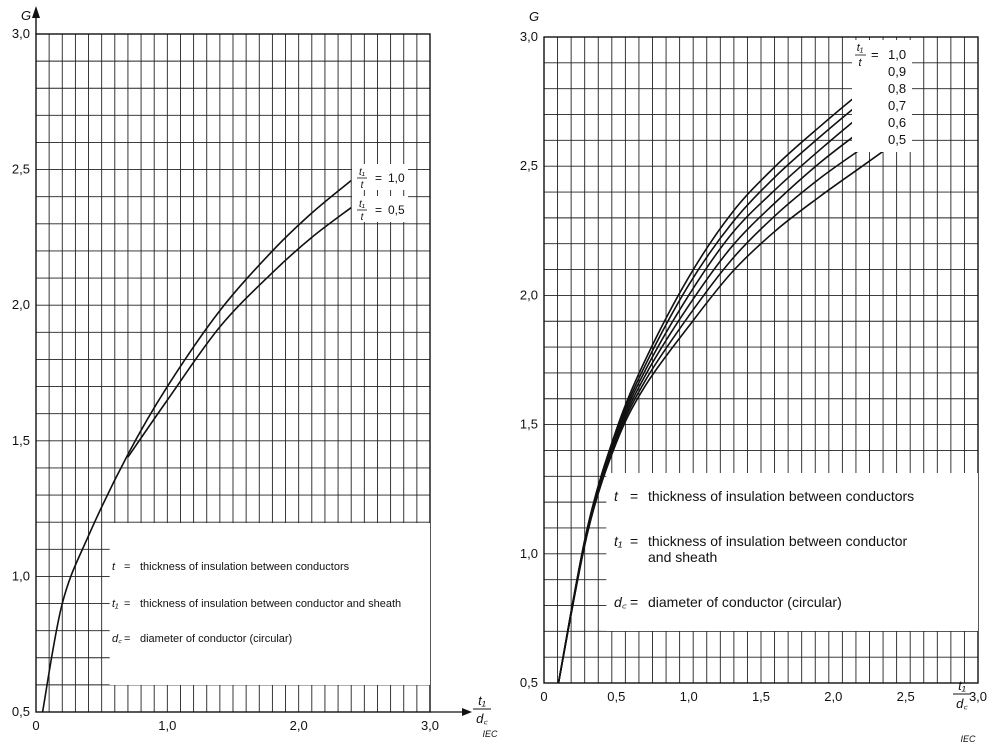 The image size is (1000, 744). I want to click on series-name-label: 0,7, so click(897, 105).